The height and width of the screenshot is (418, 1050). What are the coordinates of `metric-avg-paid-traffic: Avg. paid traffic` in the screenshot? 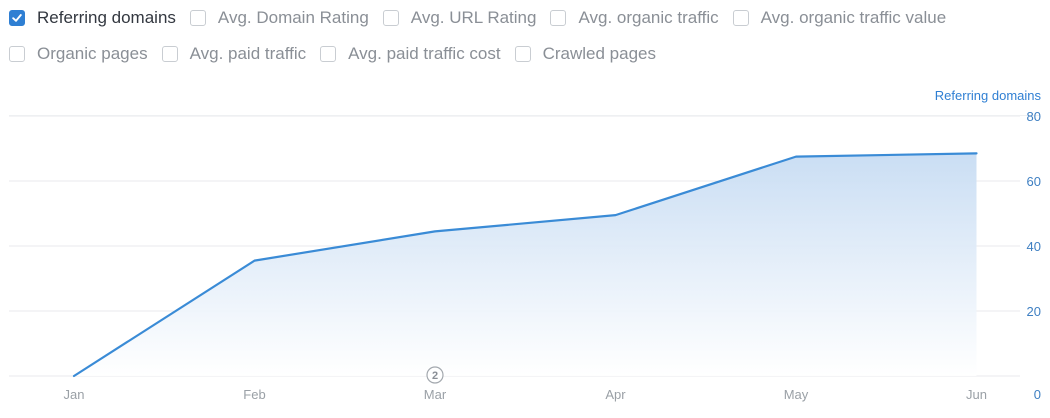 It's located at (234, 54).